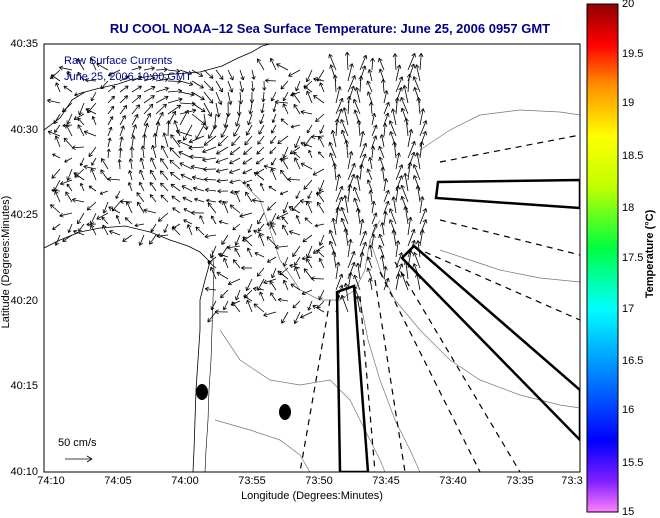 Image resolution: width=660 pixels, height=518 pixels. Describe the element at coordinates (453, 481) in the screenshot. I see `x-tick-label: 73:40` at that location.